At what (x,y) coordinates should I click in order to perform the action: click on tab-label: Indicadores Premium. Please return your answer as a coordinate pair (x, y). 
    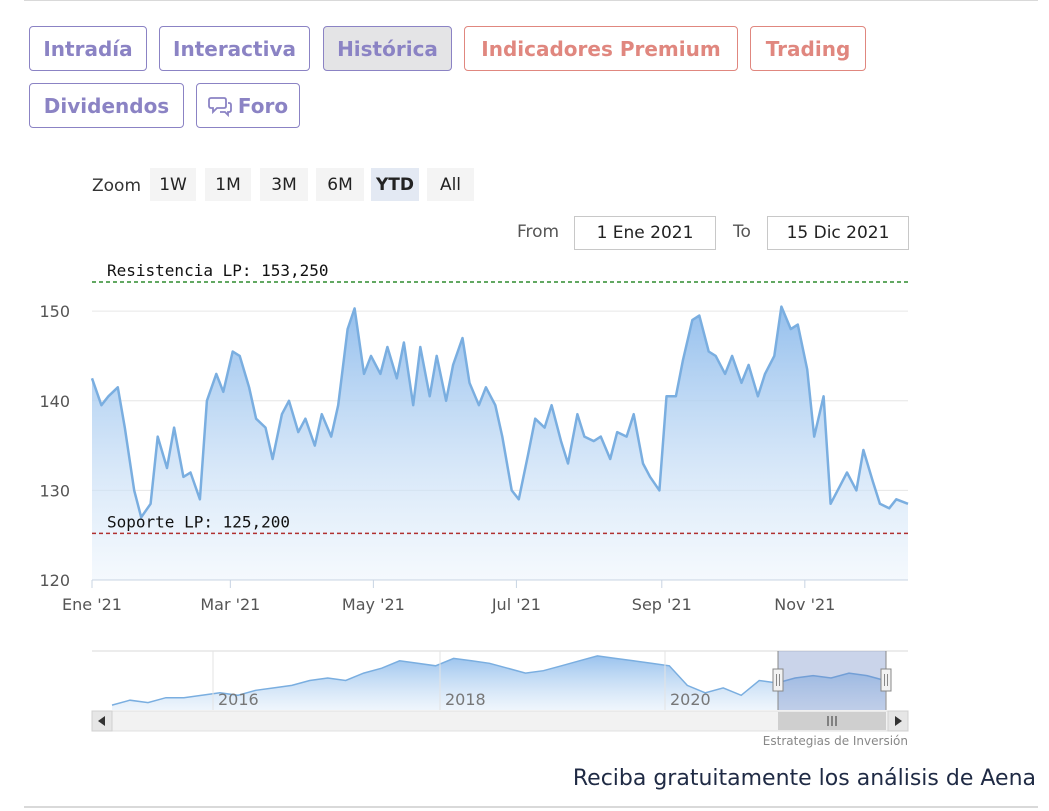
    Looking at the image, I should click on (601, 48).